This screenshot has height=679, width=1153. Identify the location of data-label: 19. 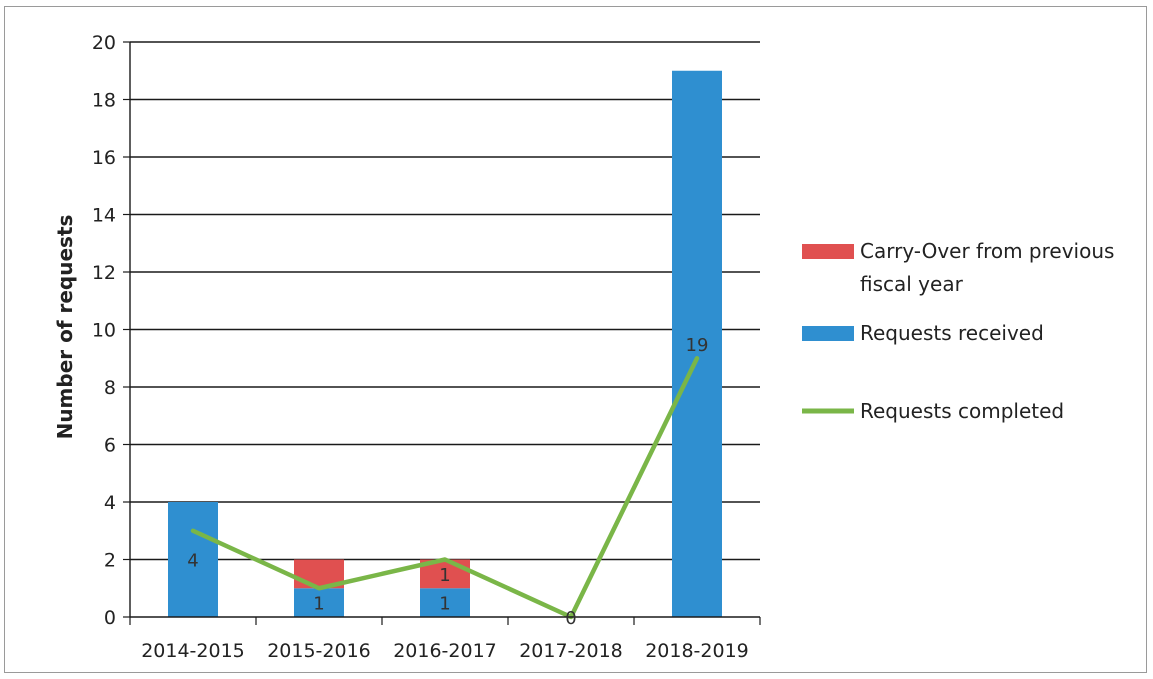
(697, 345).